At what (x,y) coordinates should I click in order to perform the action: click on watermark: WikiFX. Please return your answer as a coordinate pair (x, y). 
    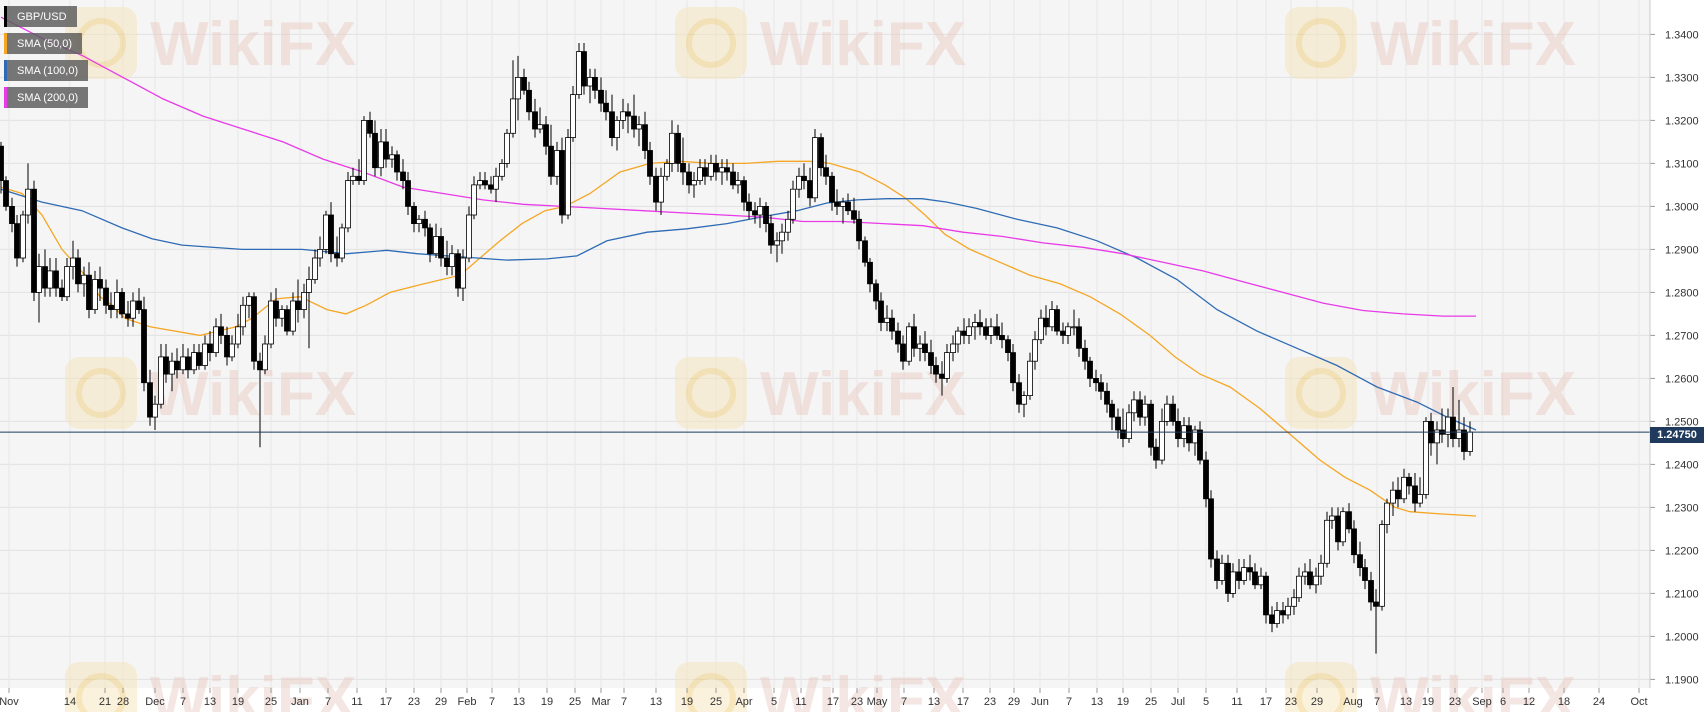
    Looking at the image, I should click on (1430, 689).